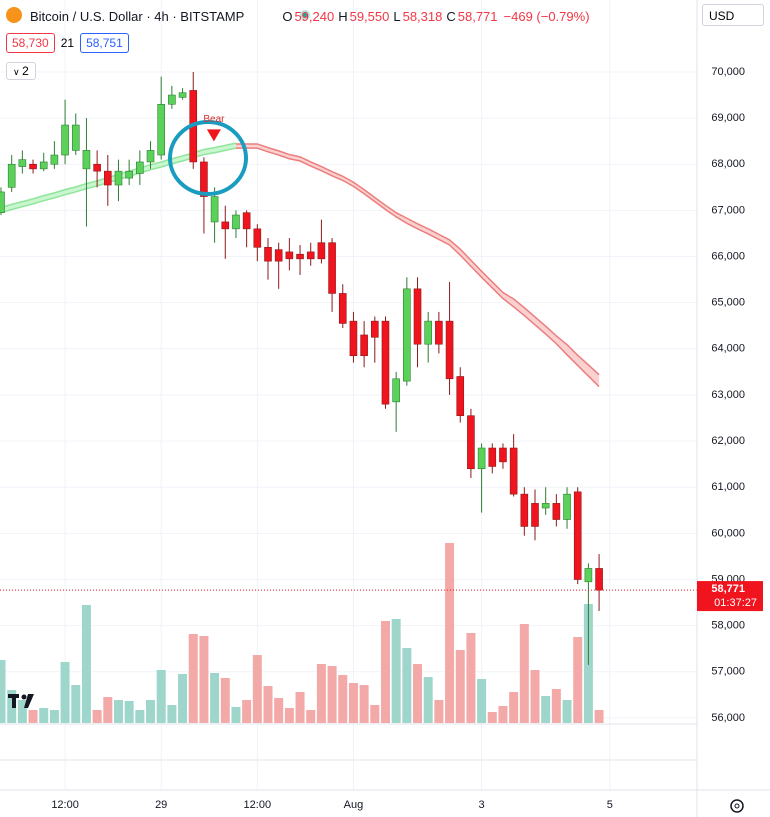  What do you see at coordinates (733, 15) in the screenshot?
I see `currency: USD` at bounding box center [733, 15].